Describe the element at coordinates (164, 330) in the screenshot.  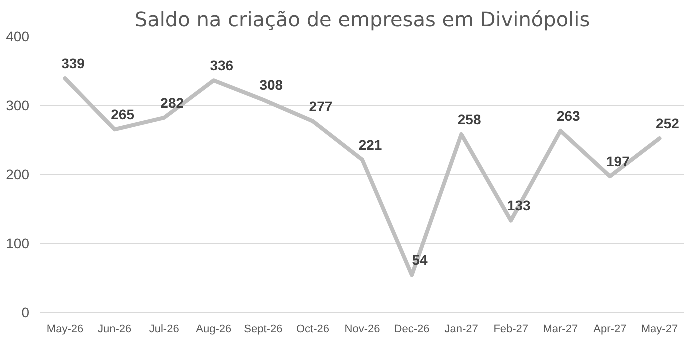
I see `x-tick-label: Jul-26` at that location.